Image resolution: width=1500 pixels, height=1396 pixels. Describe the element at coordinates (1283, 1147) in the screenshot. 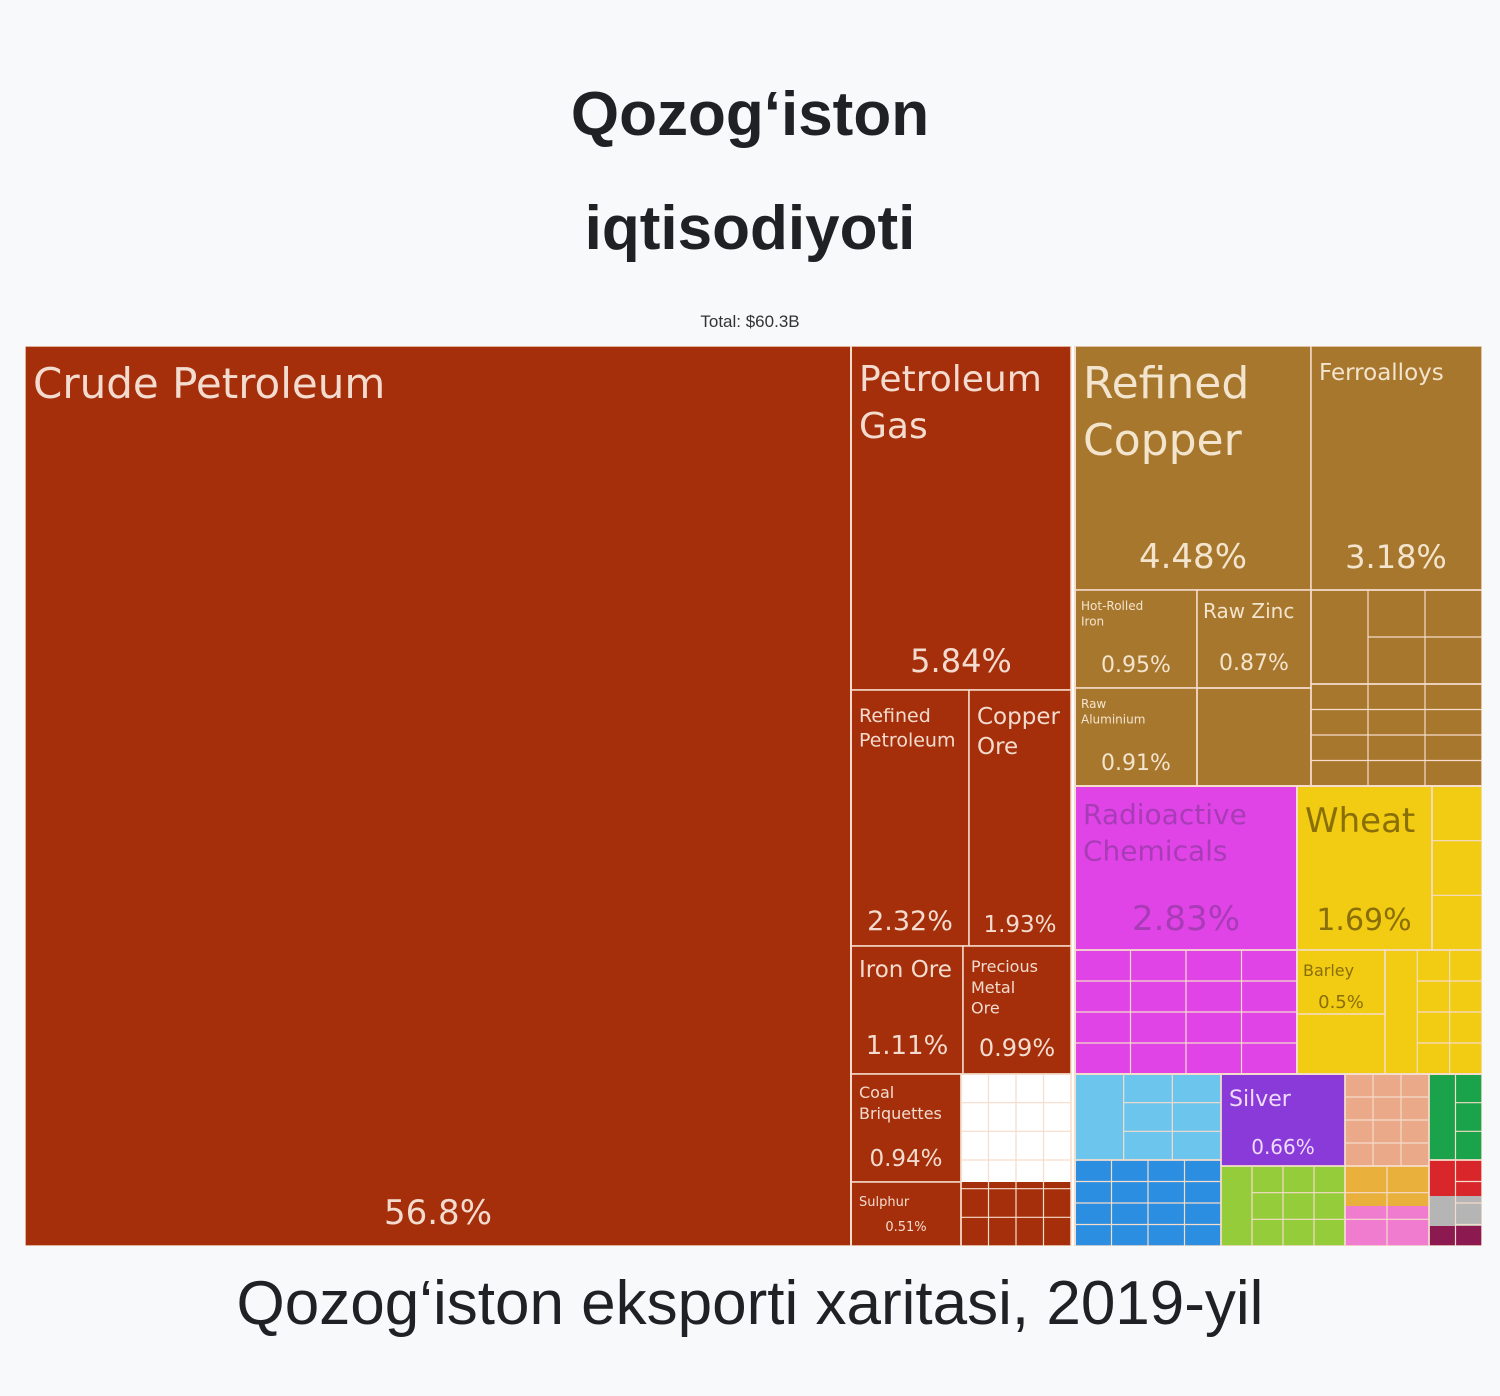

I see `tile-value-silver: 0.66%` at that location.